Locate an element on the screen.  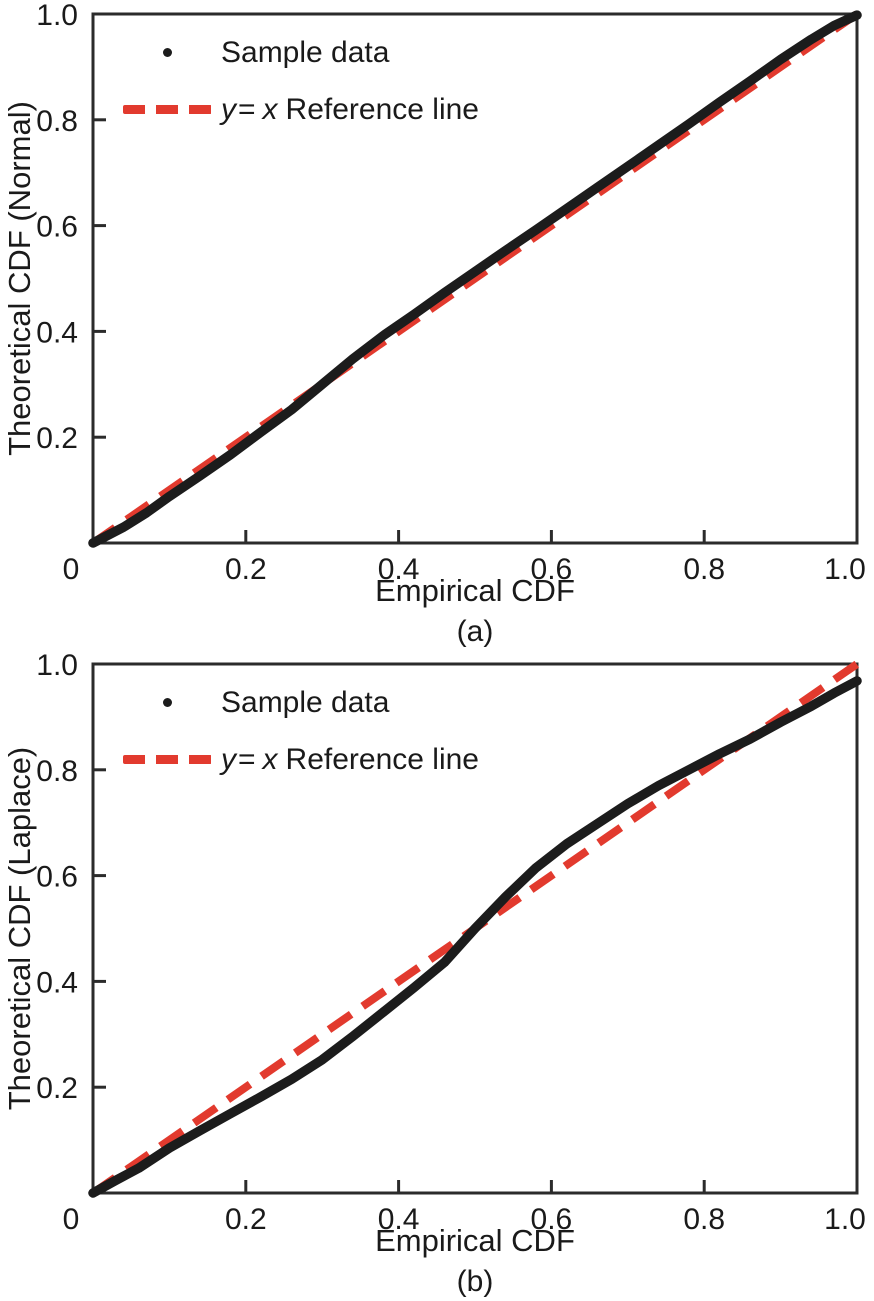
panel-caption: (a) is located at coordinates (475, 631).